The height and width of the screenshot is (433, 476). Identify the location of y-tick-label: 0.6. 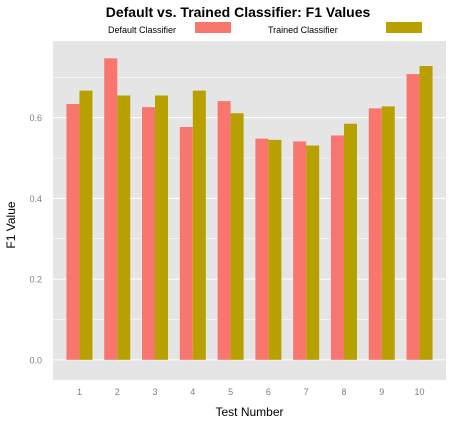
(35, 118).